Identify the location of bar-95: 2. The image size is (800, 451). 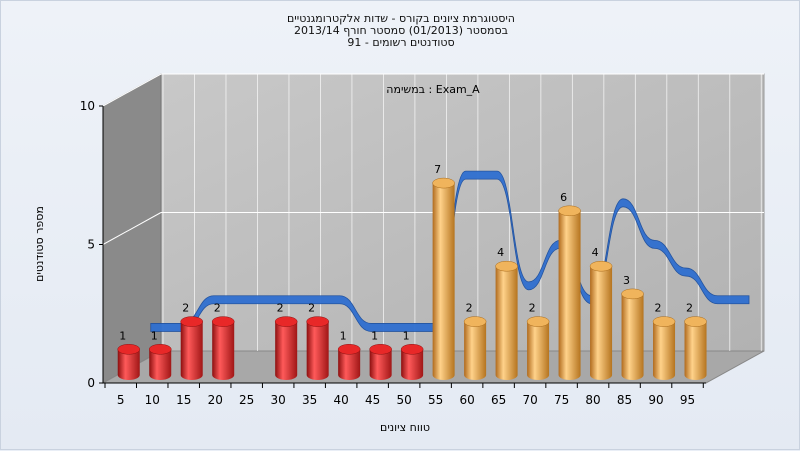
(695, 341).